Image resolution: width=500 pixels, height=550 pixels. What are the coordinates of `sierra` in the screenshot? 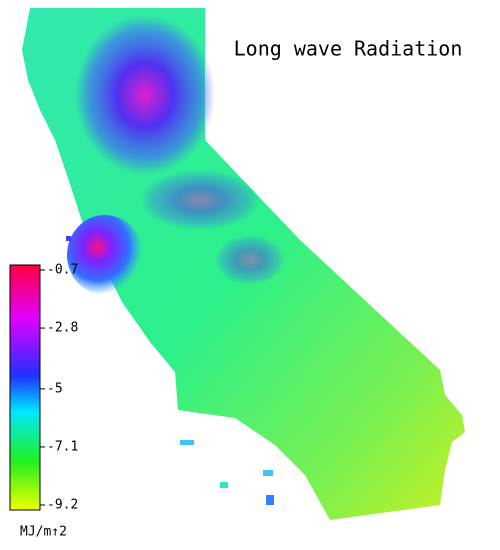 It's located at (250, 260).